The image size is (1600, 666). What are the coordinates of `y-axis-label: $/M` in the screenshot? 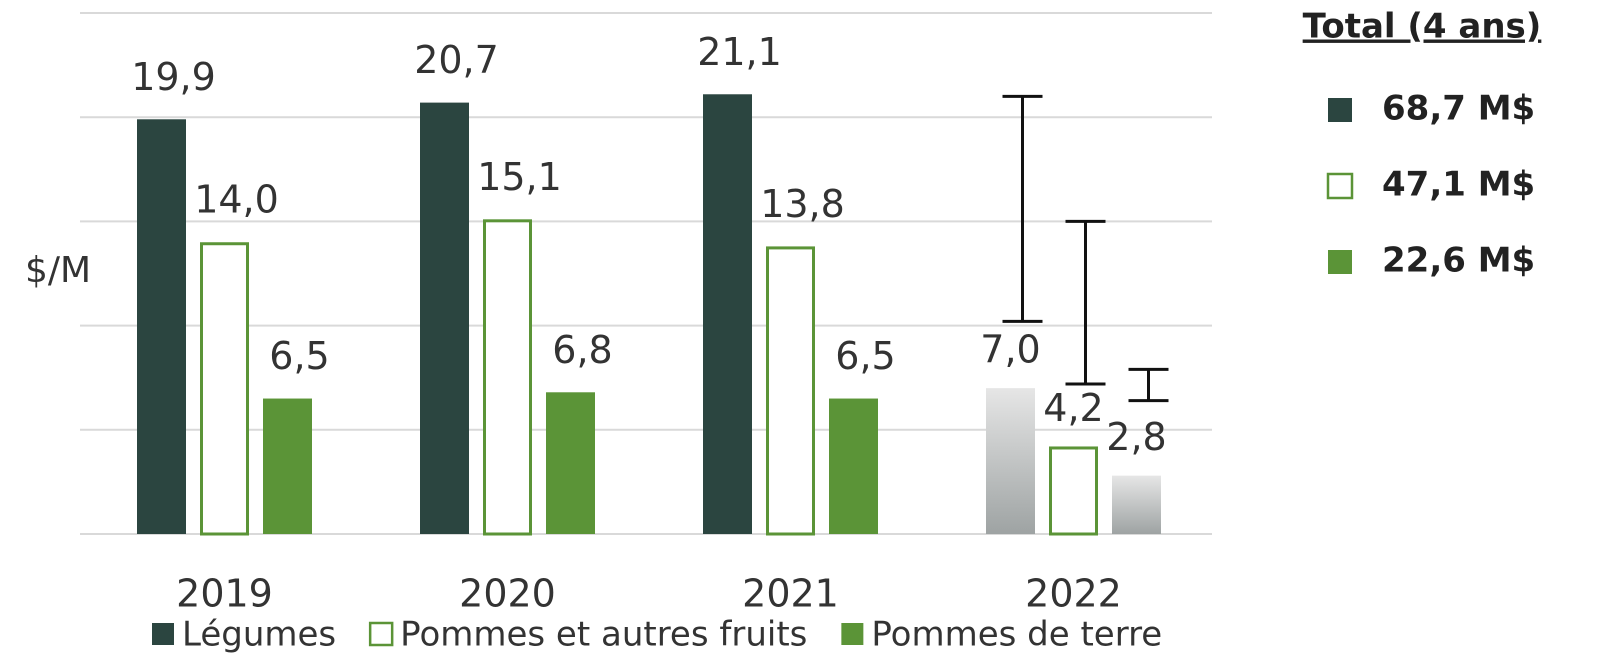 It's located at (58, 270).